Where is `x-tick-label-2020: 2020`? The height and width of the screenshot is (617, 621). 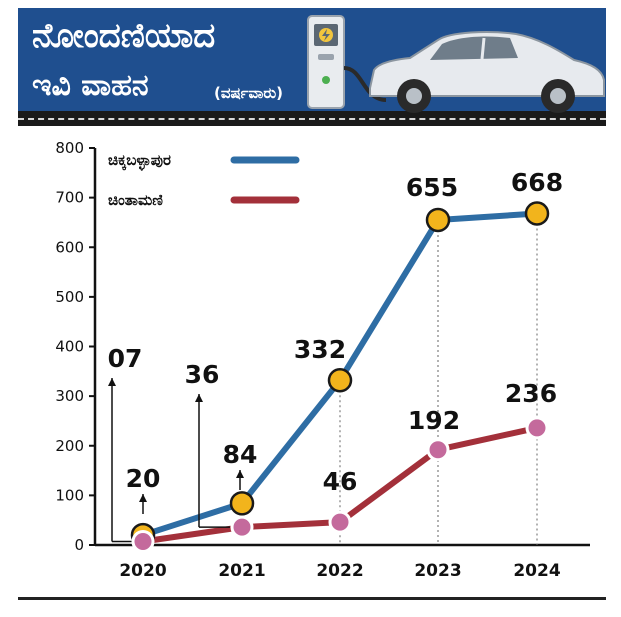 x-tick-label-2020: 2020 is located at coordinates (142, 571).